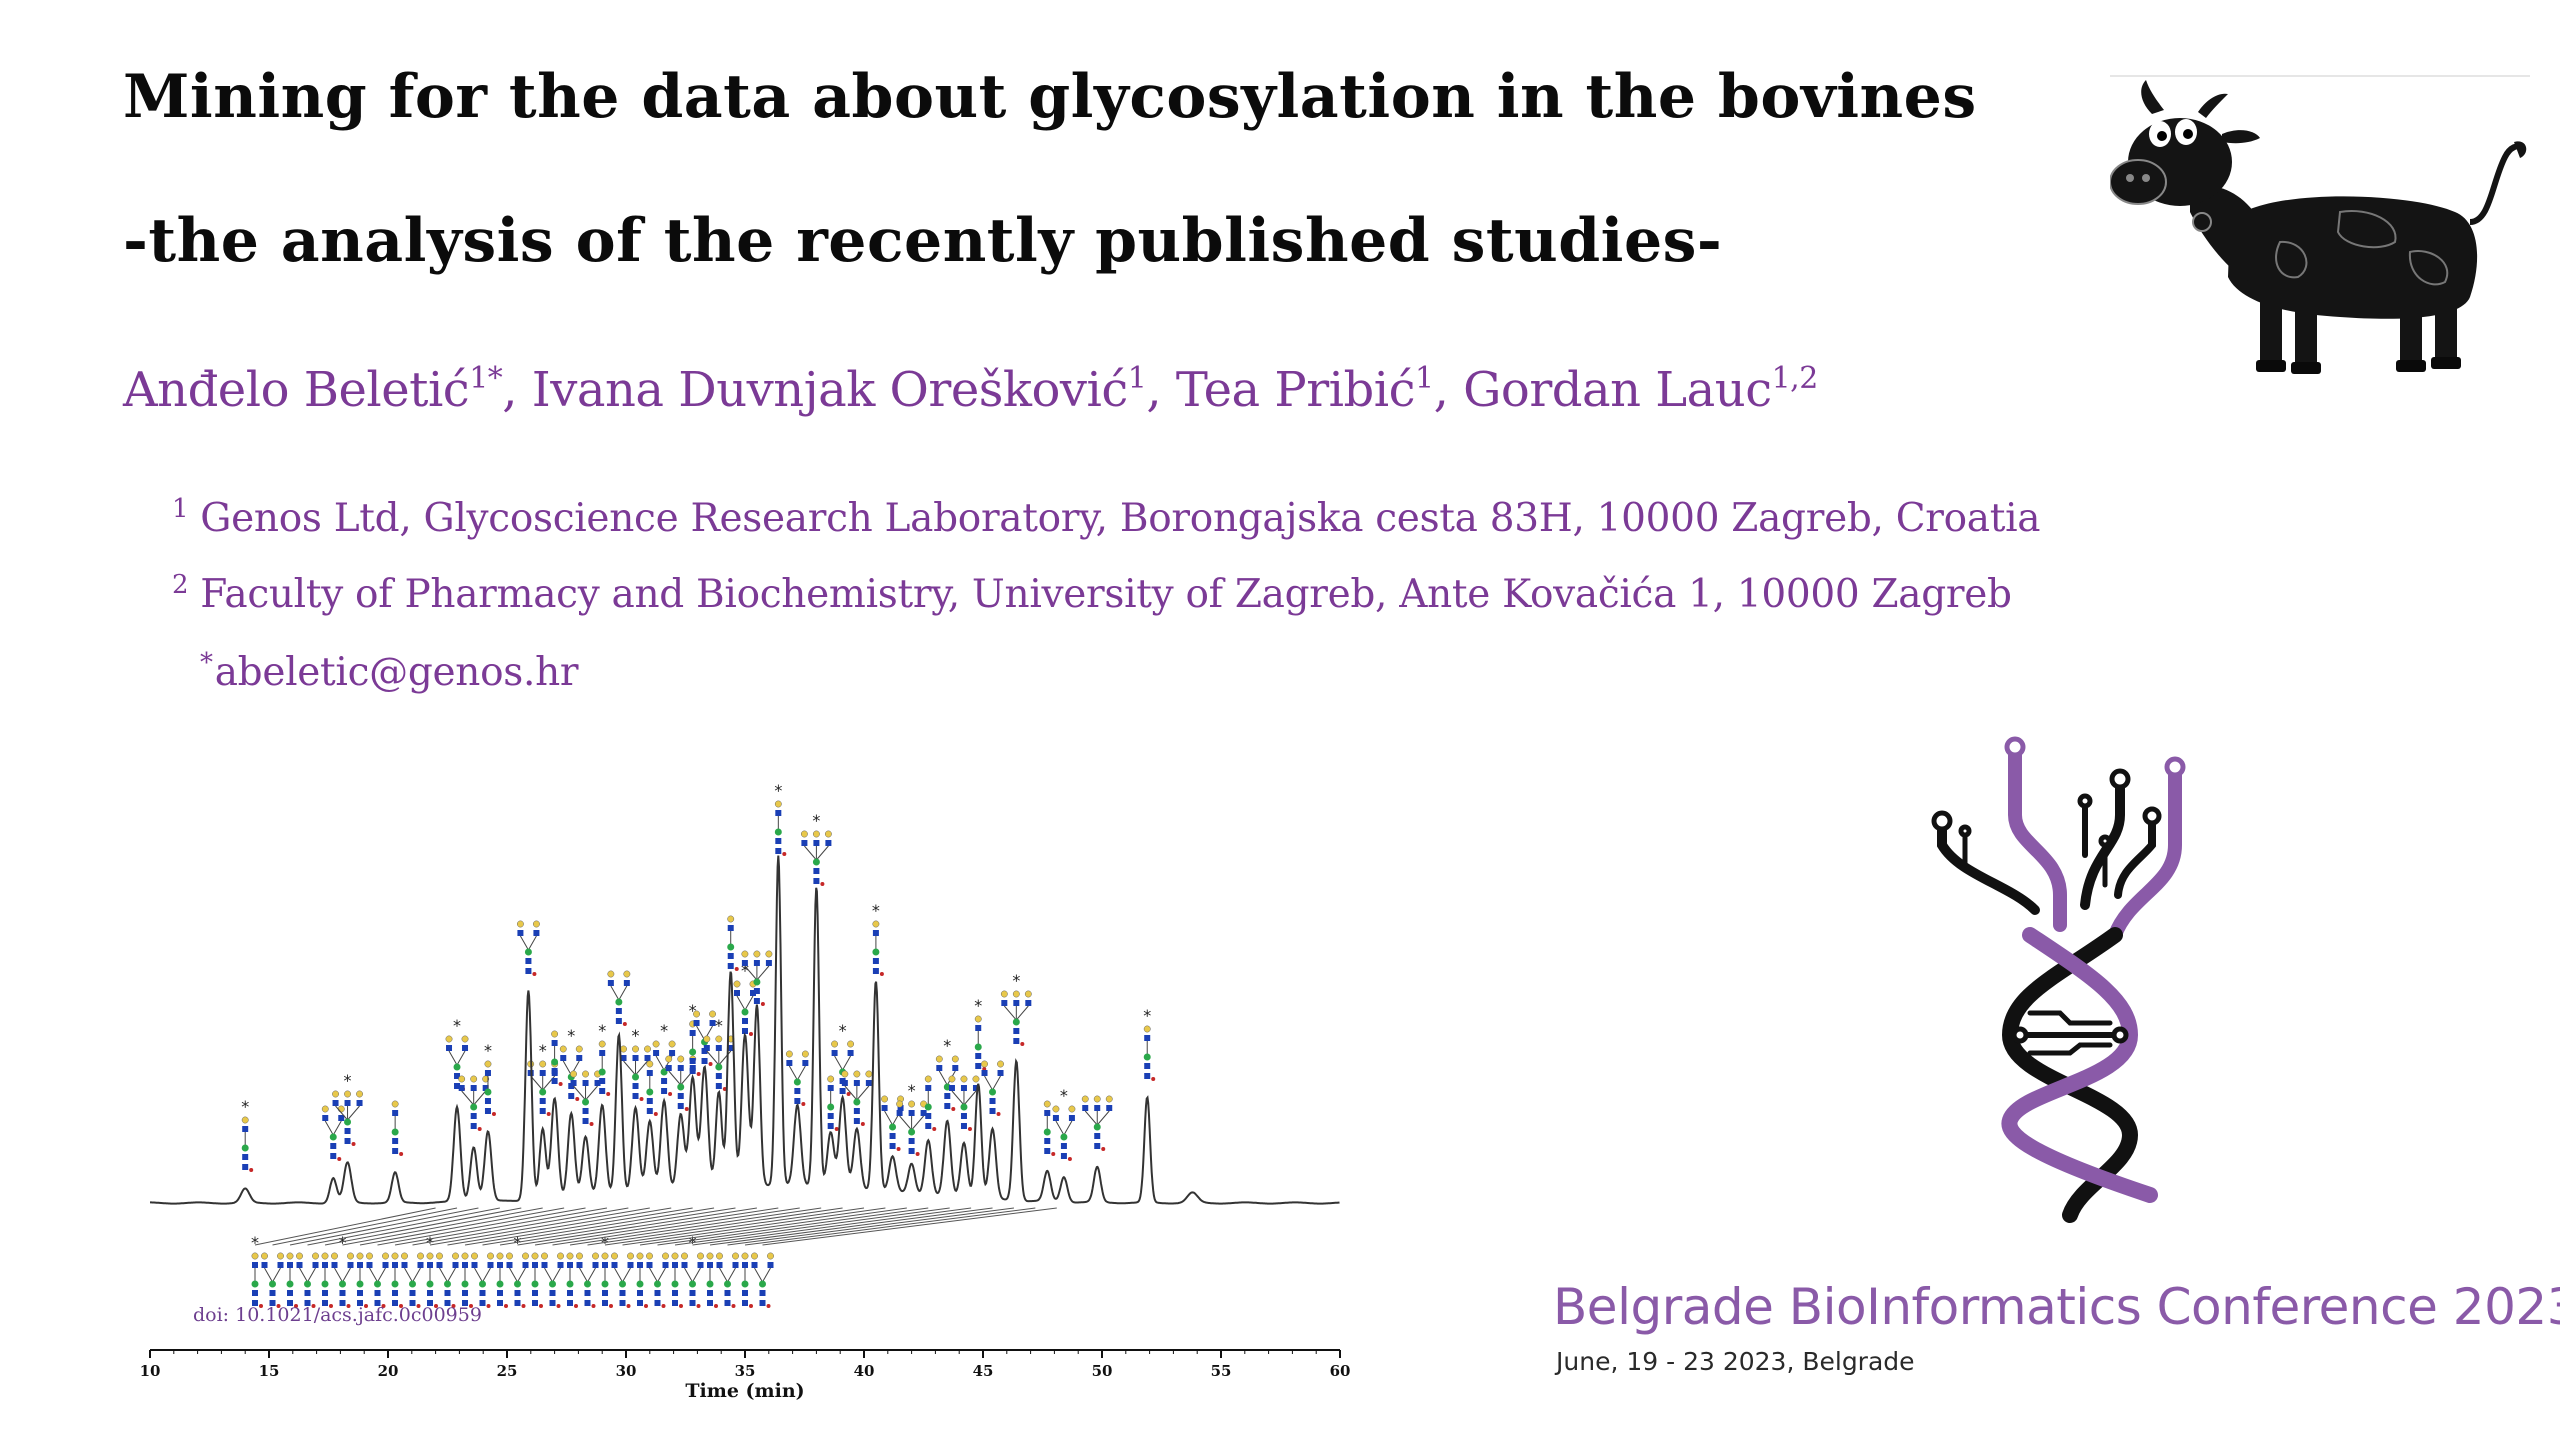  I want to click on author-name: Ivana Duvnjak Orešković, so click(829, 390).